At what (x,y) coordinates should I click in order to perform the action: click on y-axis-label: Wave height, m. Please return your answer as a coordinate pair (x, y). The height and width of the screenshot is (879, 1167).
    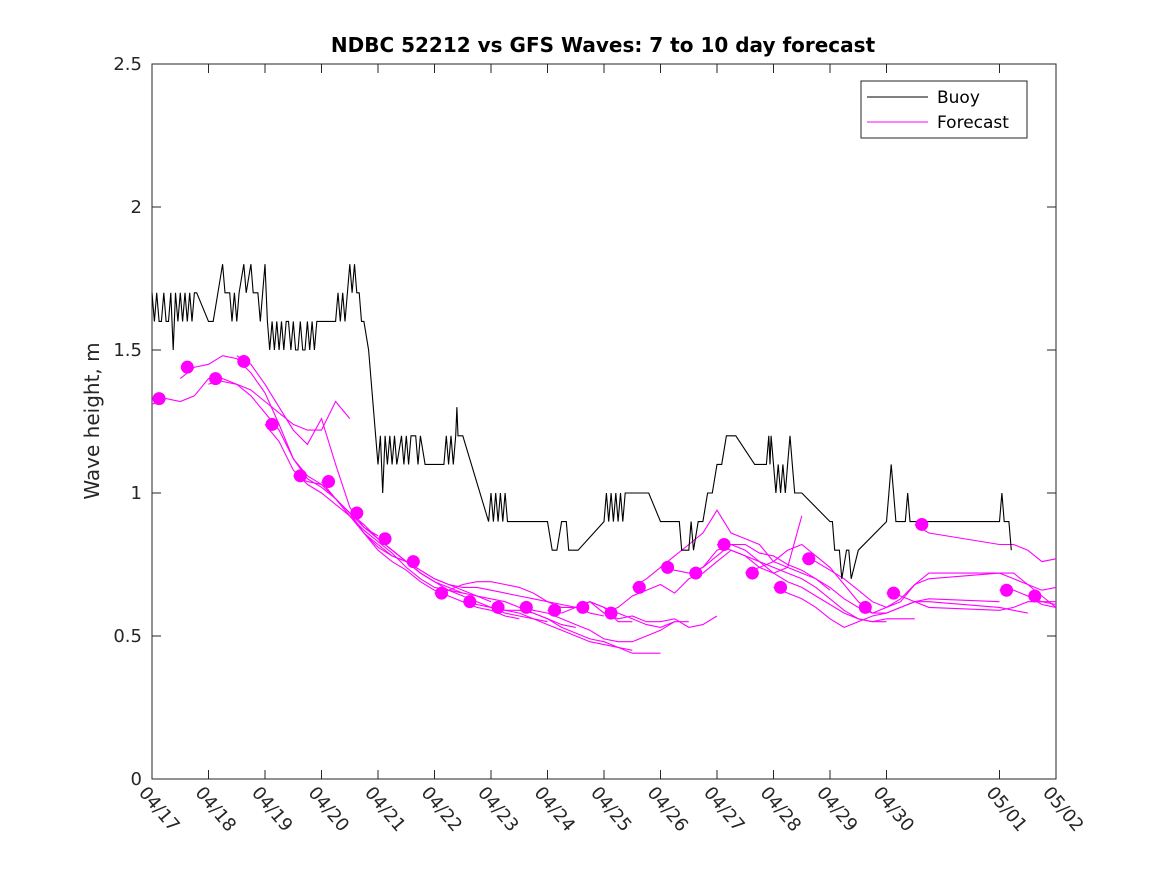
    Looking at the image, I should click on (92, 420).